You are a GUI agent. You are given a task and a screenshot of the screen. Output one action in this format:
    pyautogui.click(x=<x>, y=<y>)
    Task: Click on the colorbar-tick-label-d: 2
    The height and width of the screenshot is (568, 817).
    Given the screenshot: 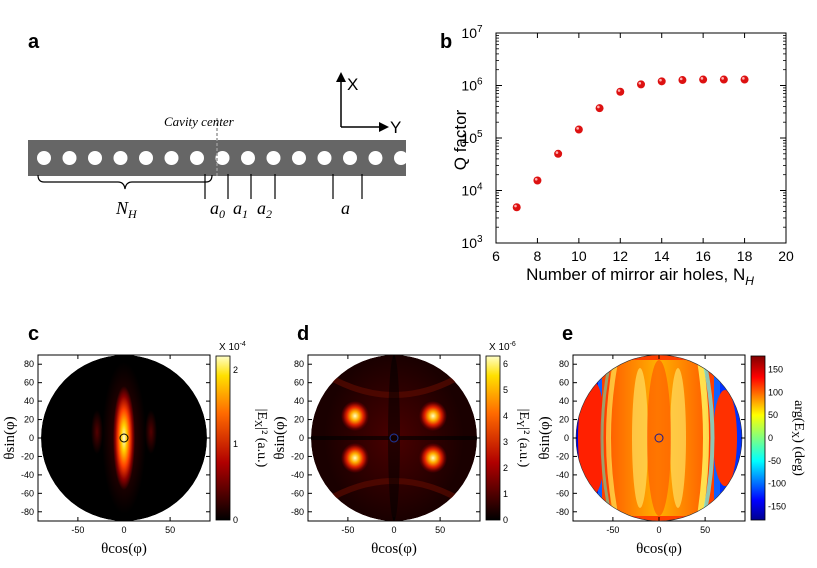 What is the action you would take?
    pyautogui.click(x=505, y=468)
    